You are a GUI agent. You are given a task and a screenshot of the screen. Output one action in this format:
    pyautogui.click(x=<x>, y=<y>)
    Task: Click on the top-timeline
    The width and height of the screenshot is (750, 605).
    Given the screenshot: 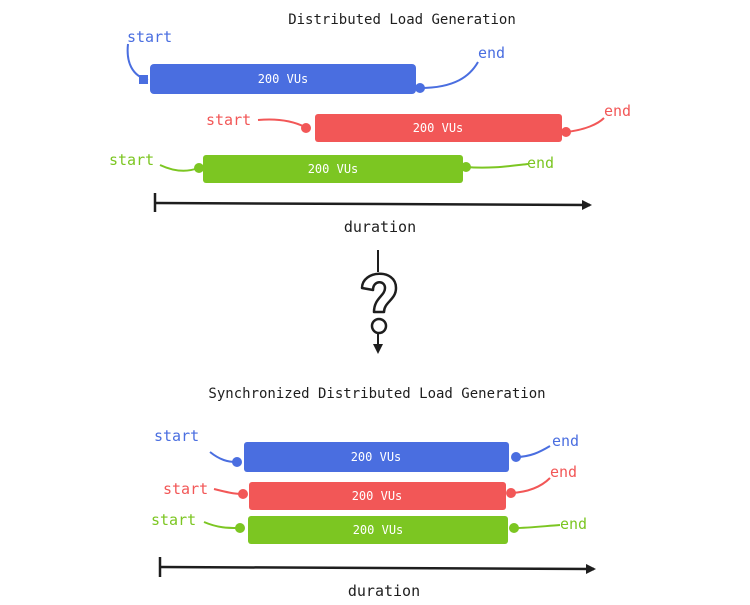 What is the action you would take?
    pyautogui.click(x=372, y=202)
    